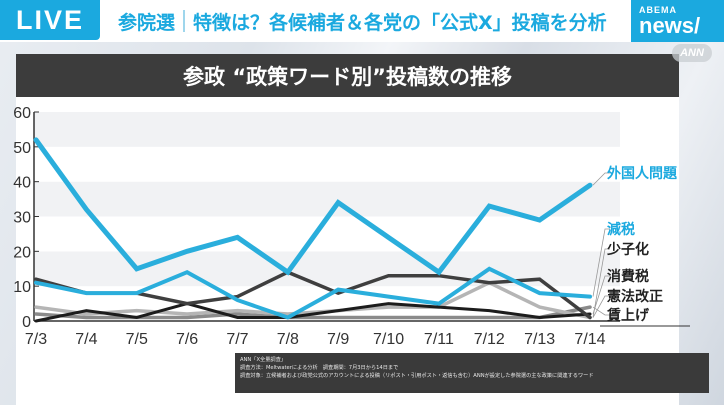 The image size is (724, 405). What do you see at coordinates (187, 339) in the screenshot?
I see `x-tick-label: 7/6` at bounding box center [187, 339].